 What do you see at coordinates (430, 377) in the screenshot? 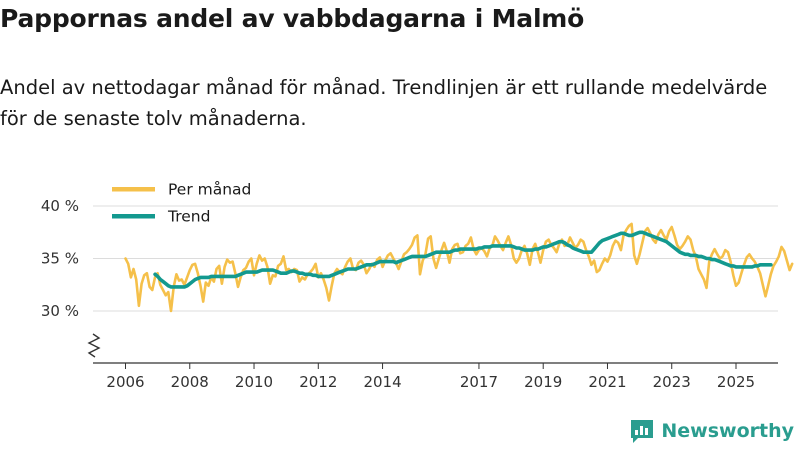
I see `x-axis-ticks: 2006 2008 2010 2012 2014 2017 2019 2021 2023 2025` at bounding box center [430, 377].